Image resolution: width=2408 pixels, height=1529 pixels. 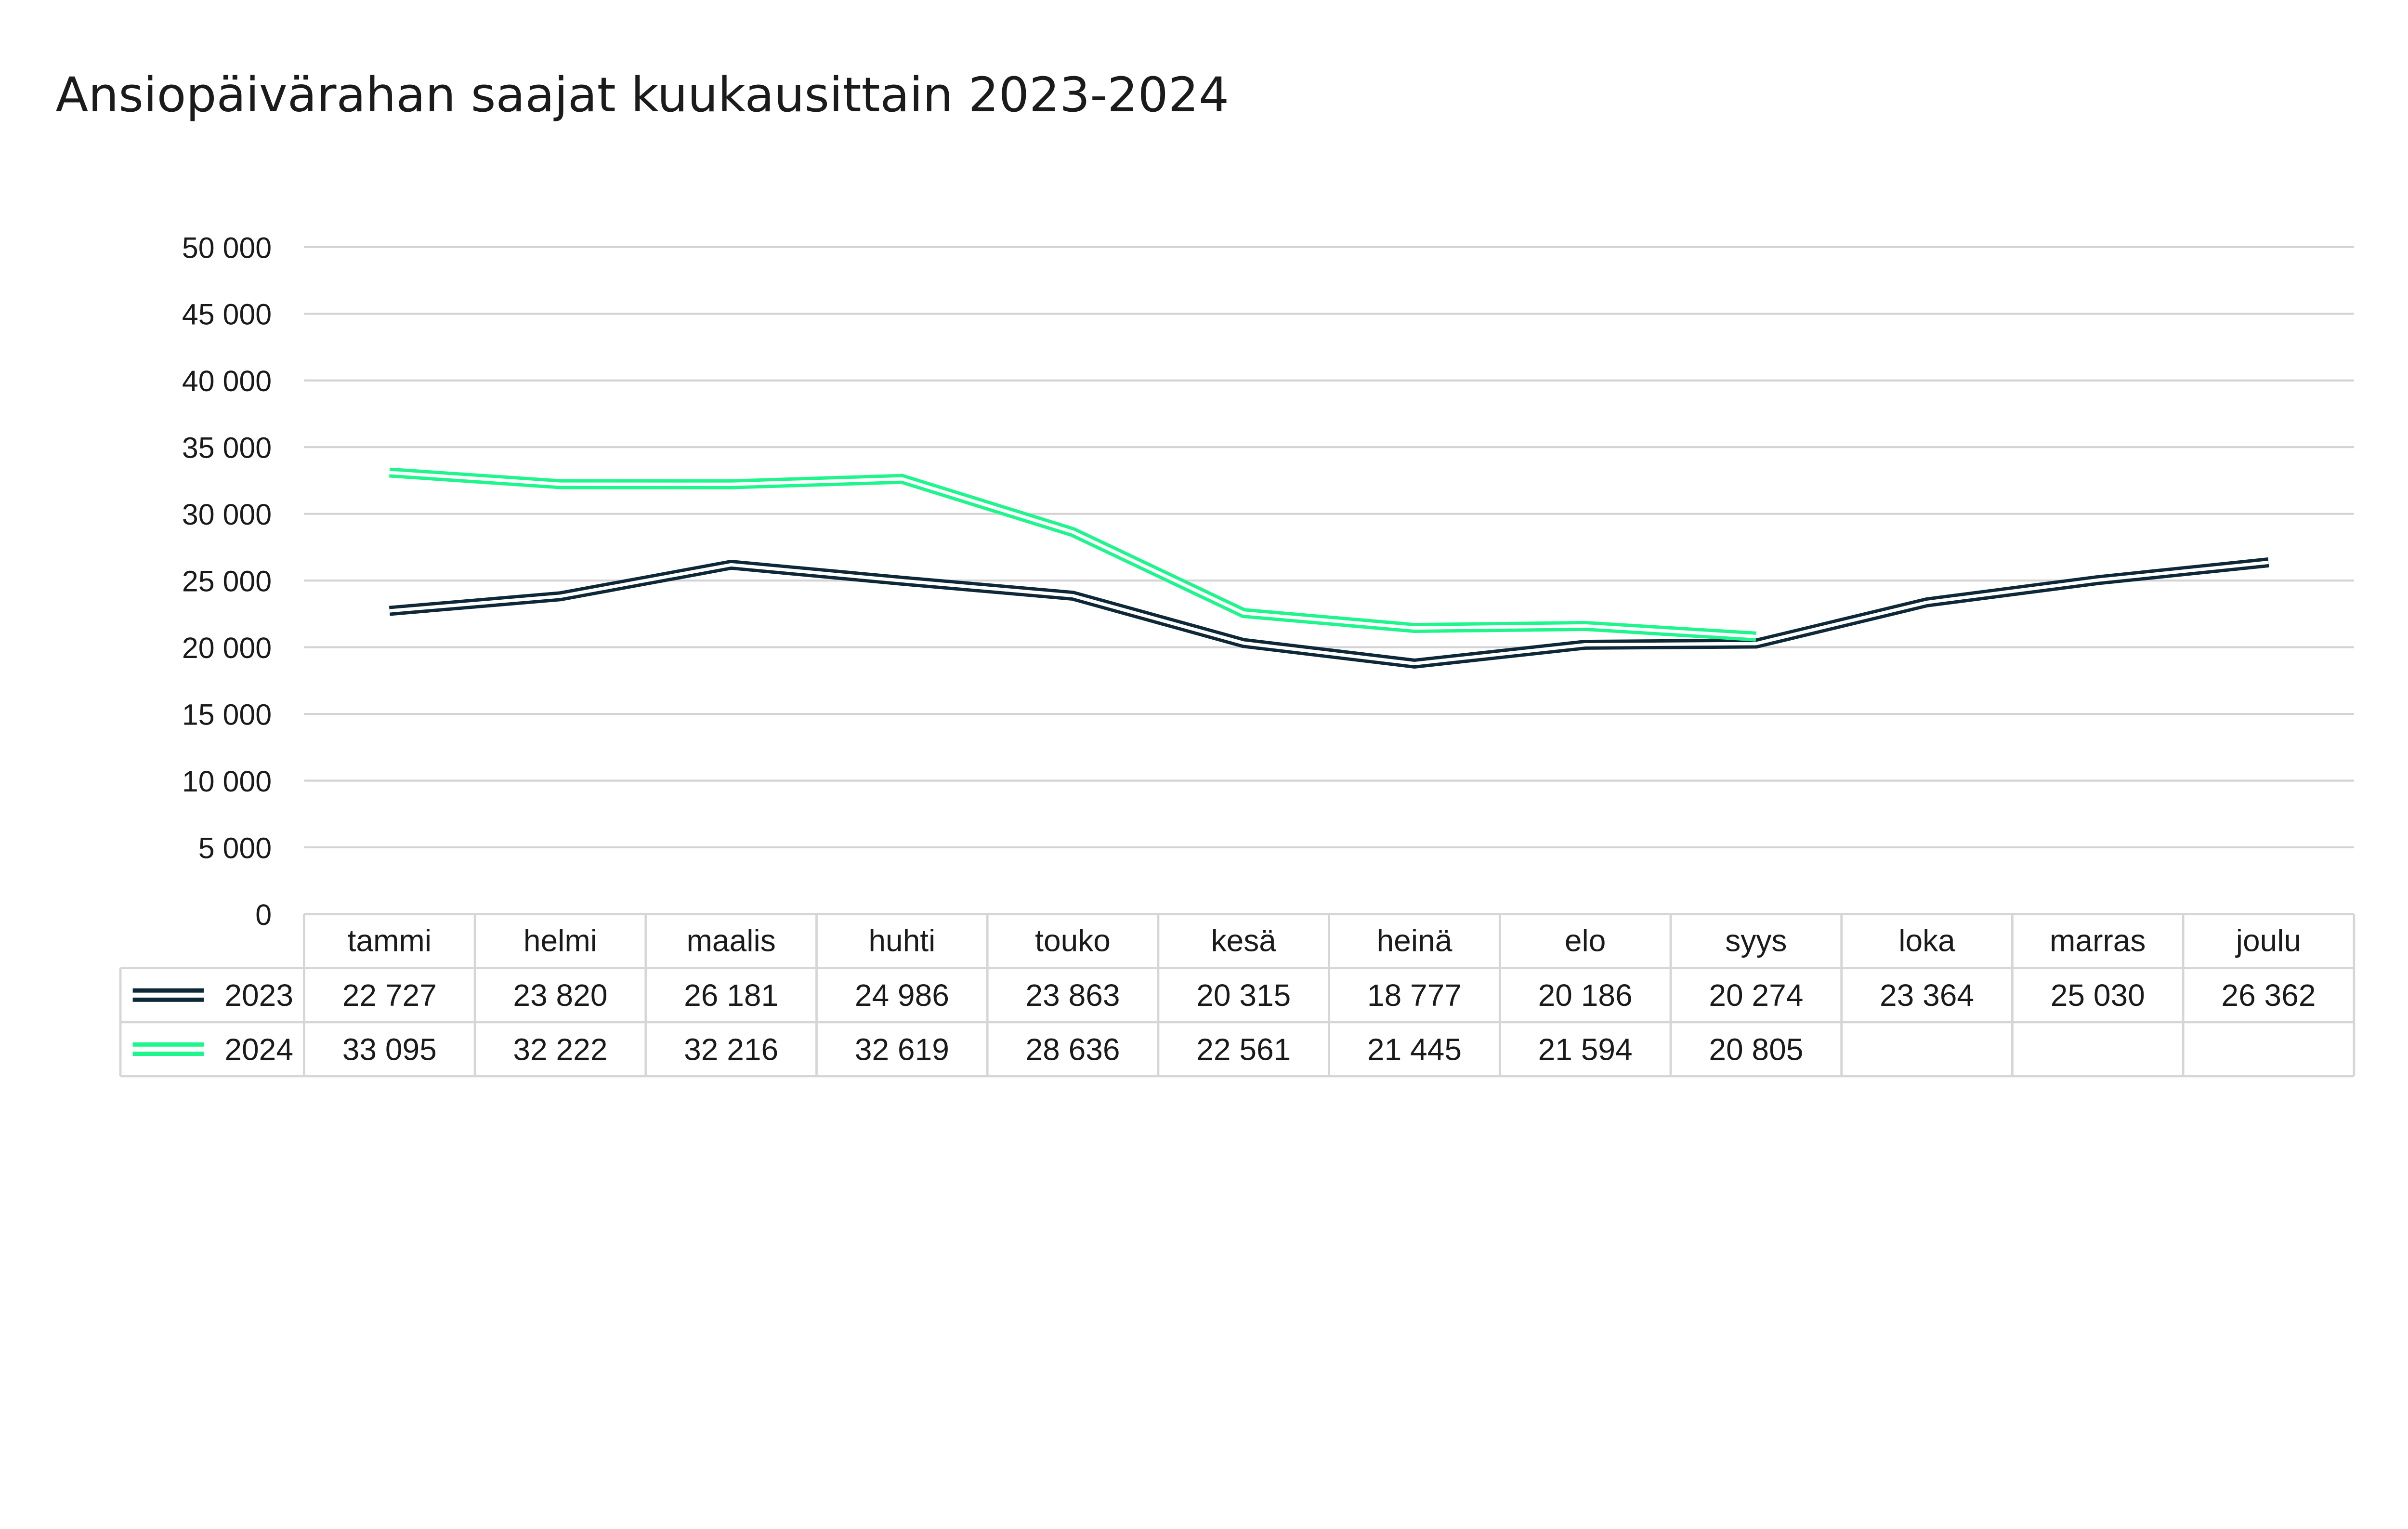 What do you see at coordinates (1756, 996) in the screenshot?
I see `data-label-2023: 20 274` at bounding box center [1756, 996].